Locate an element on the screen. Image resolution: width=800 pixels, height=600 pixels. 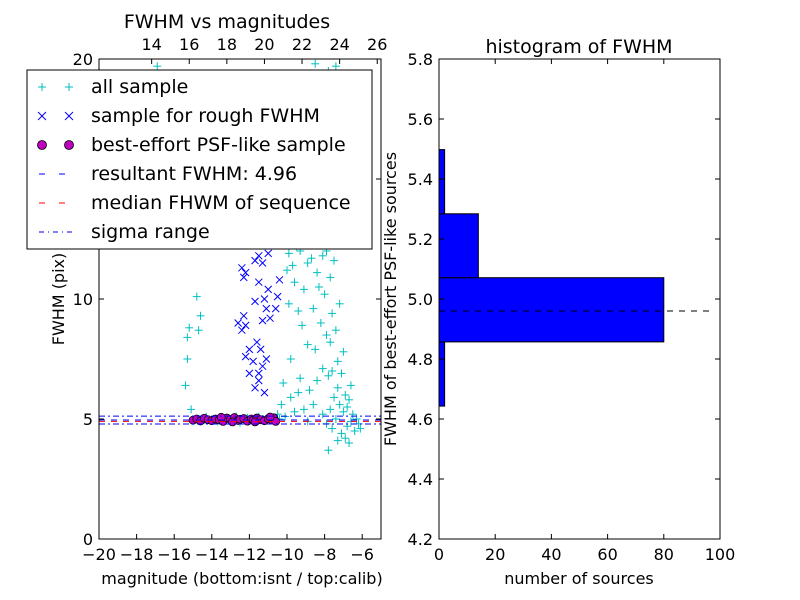
legend-box is located at coordinates (199, 159).